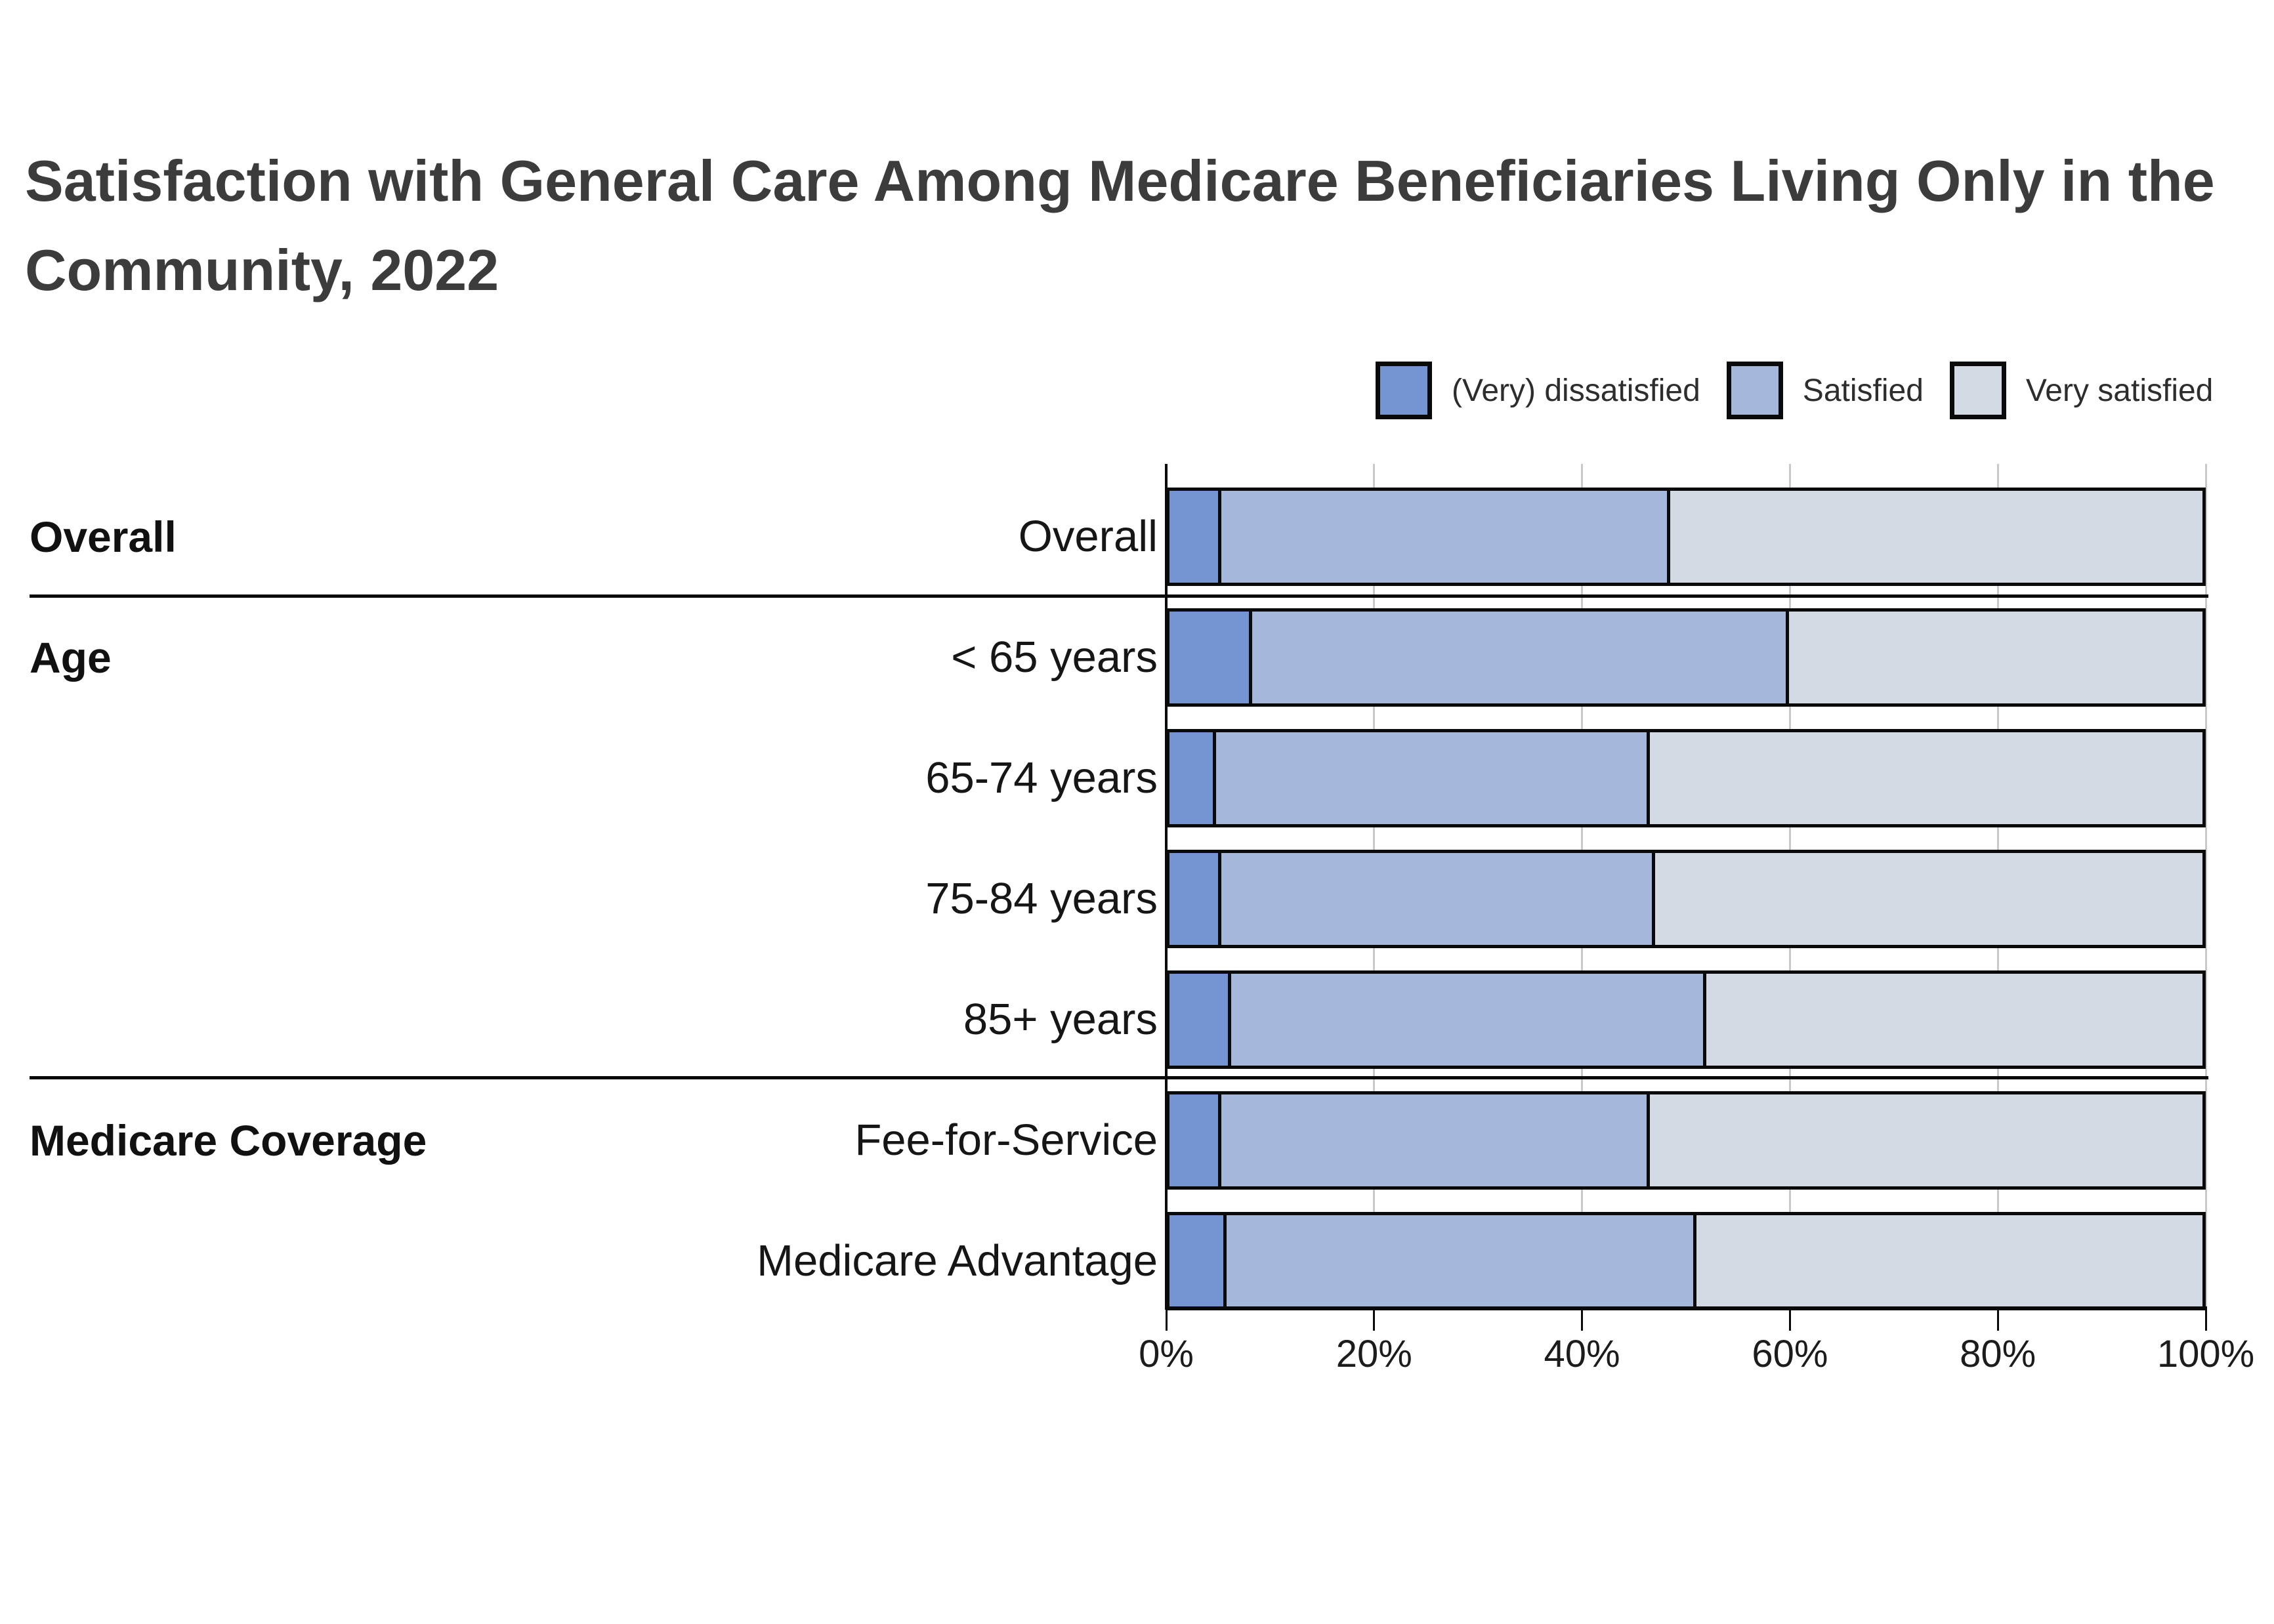 The height and width of the screenshot is (1624, 2274). What do you see at coordinates (1088, 536) in the screenshot?
I see `row-label: Overall` at bounding box center [1088, 536].